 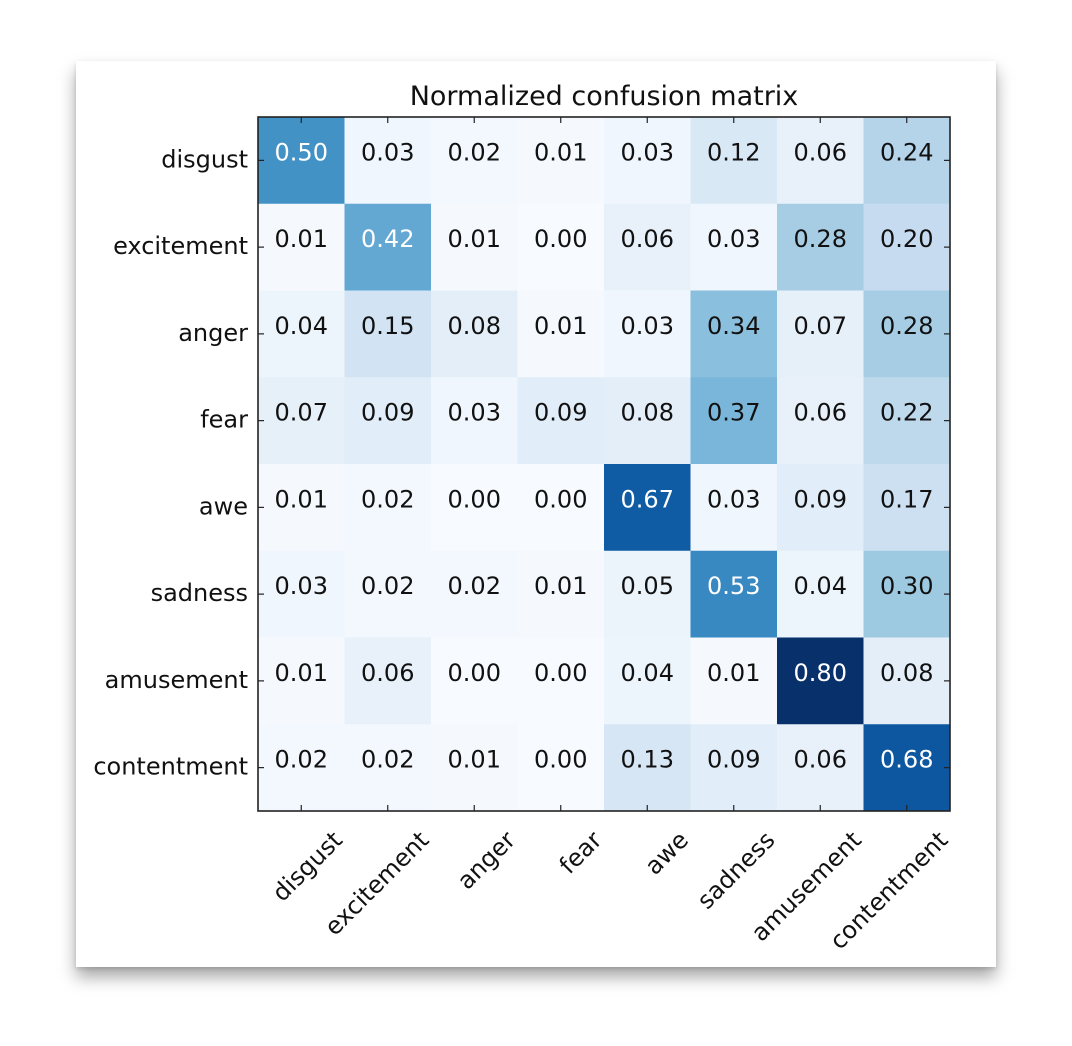 What do you see at coordinates (647, 499) in the screenshot?
I see `cell-value-label: 0.67` at bounding box center [647, 499].